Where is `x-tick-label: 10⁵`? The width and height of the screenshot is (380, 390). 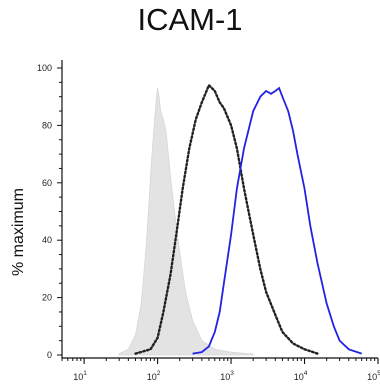 x-tick-label: 10⁵ is located at coordinates (373, 376).